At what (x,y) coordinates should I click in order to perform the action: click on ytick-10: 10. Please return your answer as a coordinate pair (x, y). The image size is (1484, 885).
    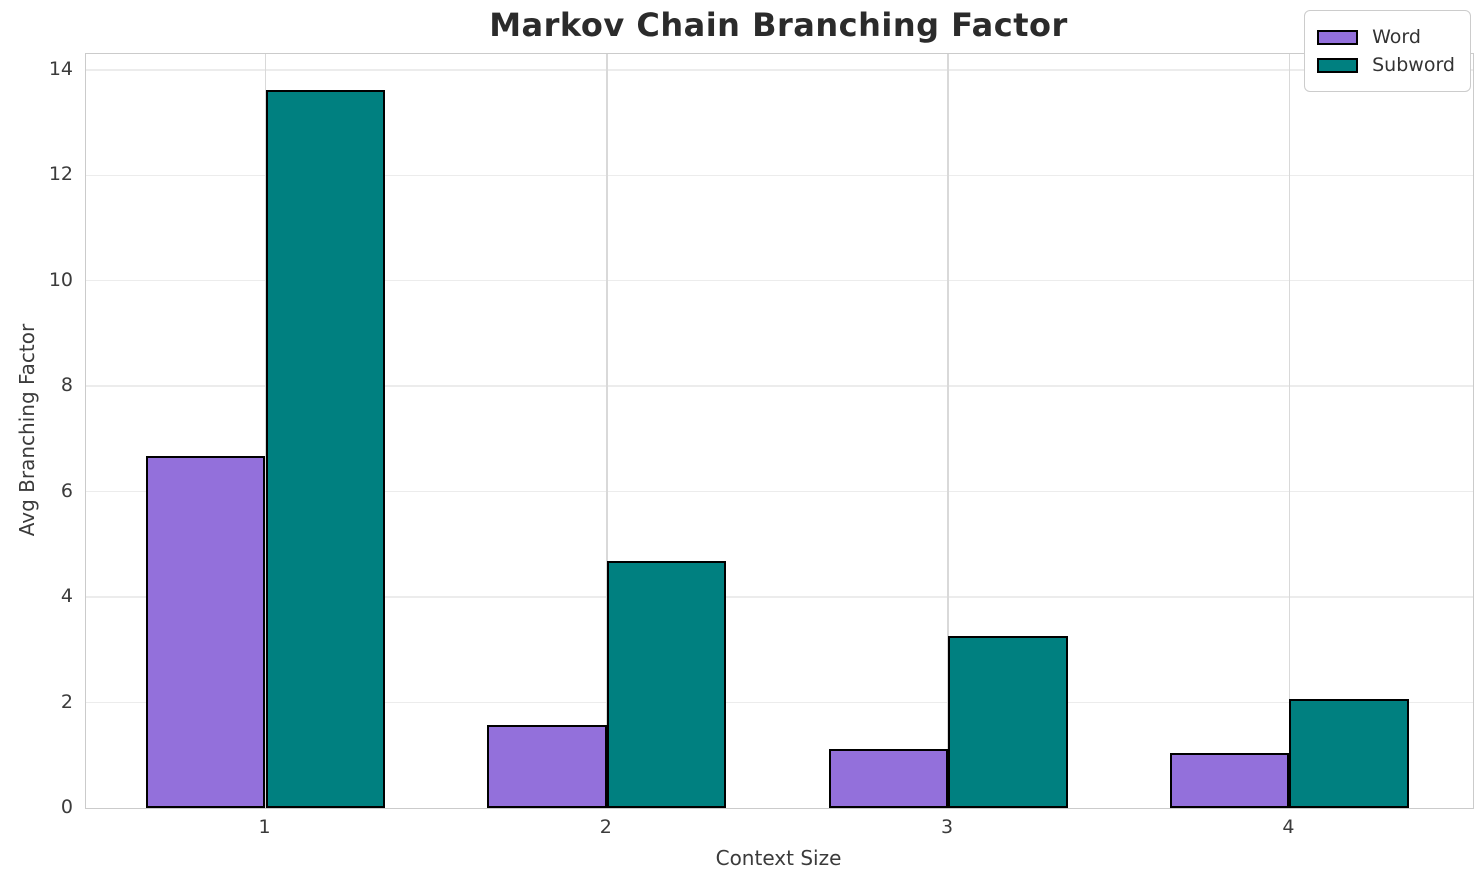
    Looking at the image, I should click on (60, 279).